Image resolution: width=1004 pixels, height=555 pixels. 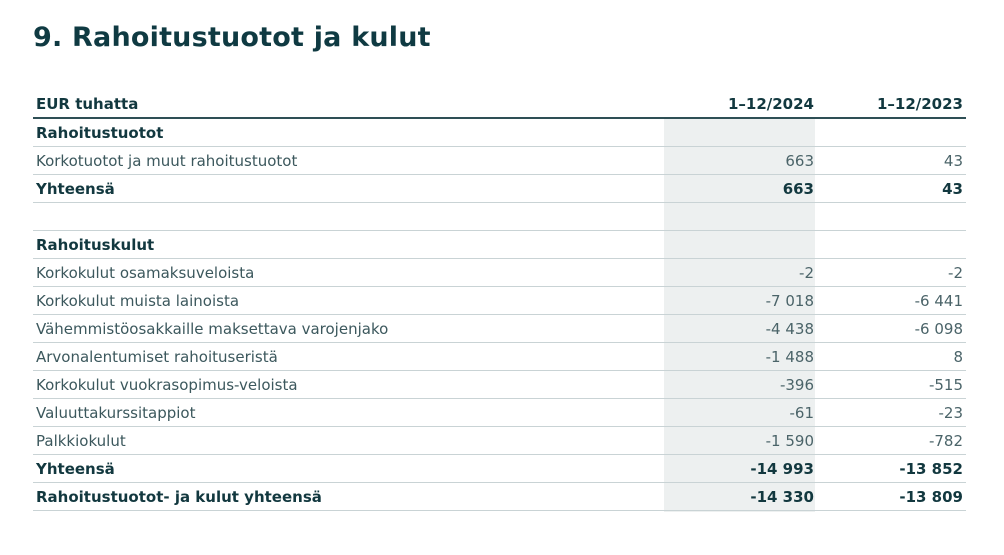 What do you see at coordinates (738, 412) in the screenshot?
I see `value-2024: -61` at bounding box center [738, 412].